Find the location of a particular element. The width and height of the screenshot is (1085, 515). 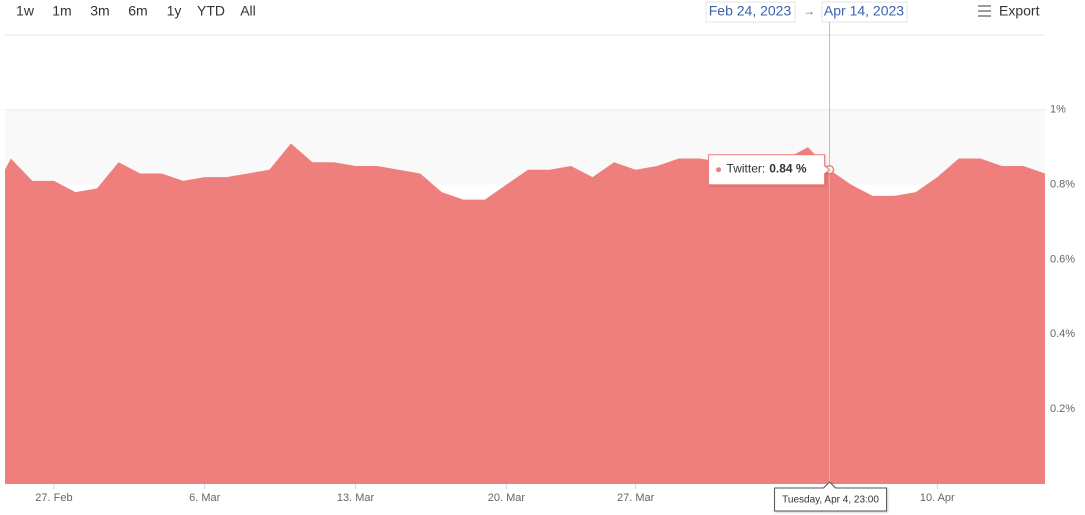

tooltip is located at coordinates (769, 170).